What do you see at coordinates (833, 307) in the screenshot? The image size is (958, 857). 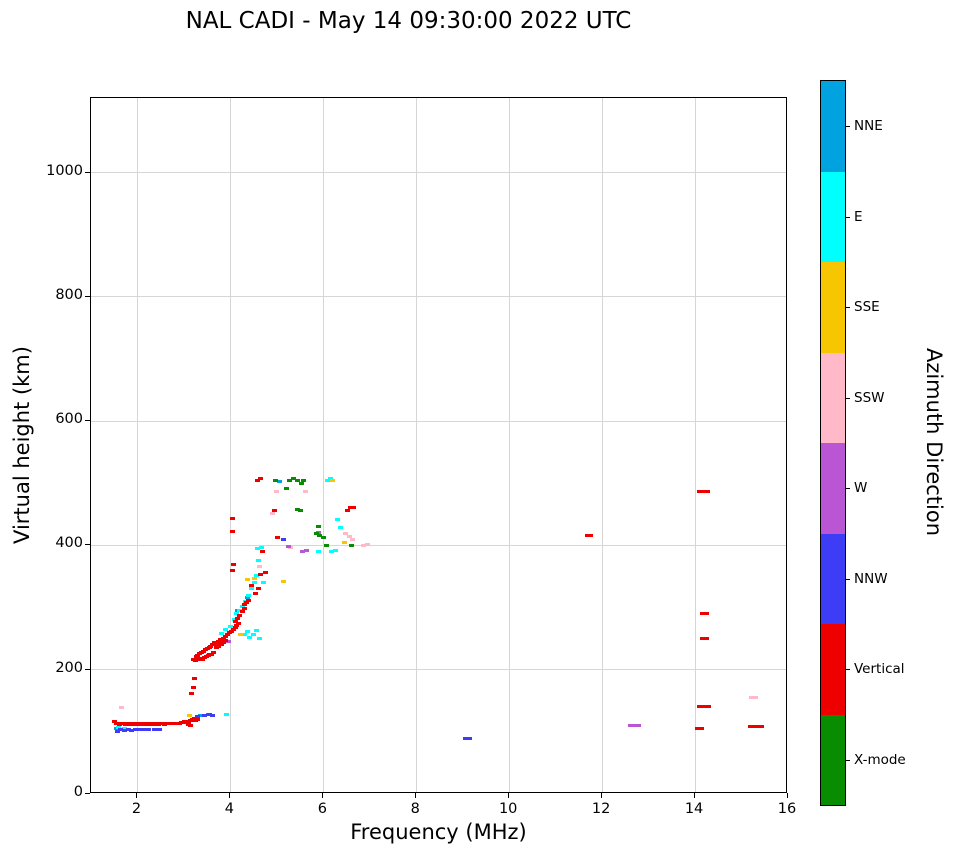 I see `colorbar-segment-sse` at bounding box center [833, 307].